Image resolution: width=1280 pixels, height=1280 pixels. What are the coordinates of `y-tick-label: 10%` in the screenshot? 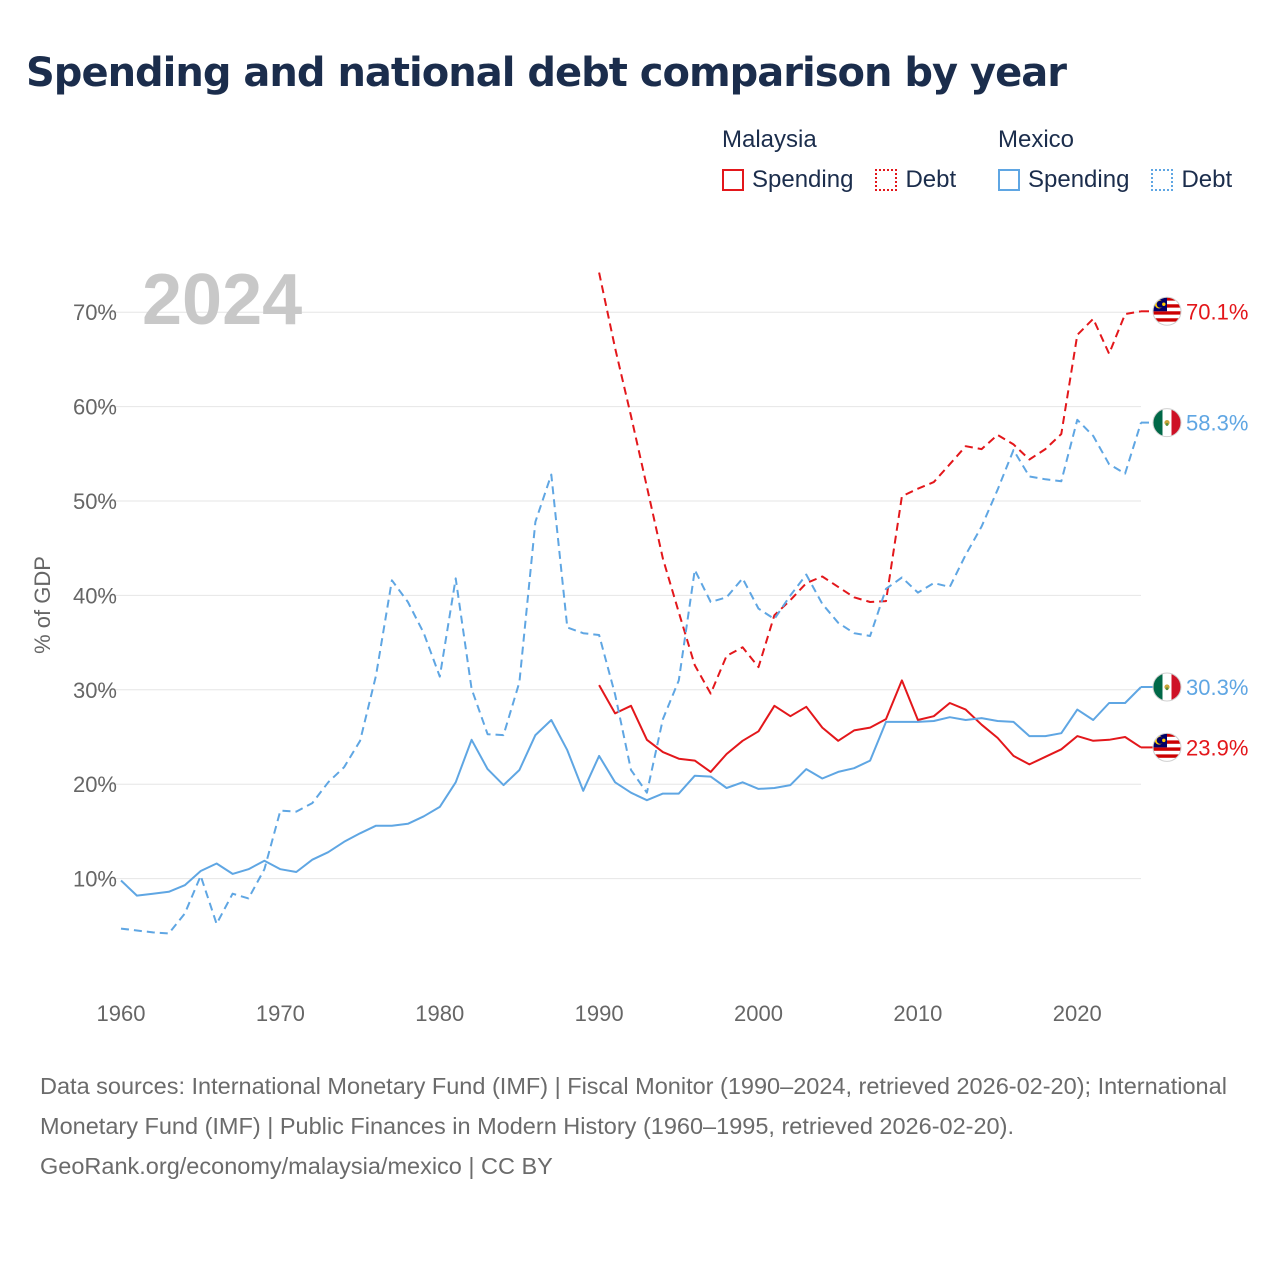 It's located at (95, 879).